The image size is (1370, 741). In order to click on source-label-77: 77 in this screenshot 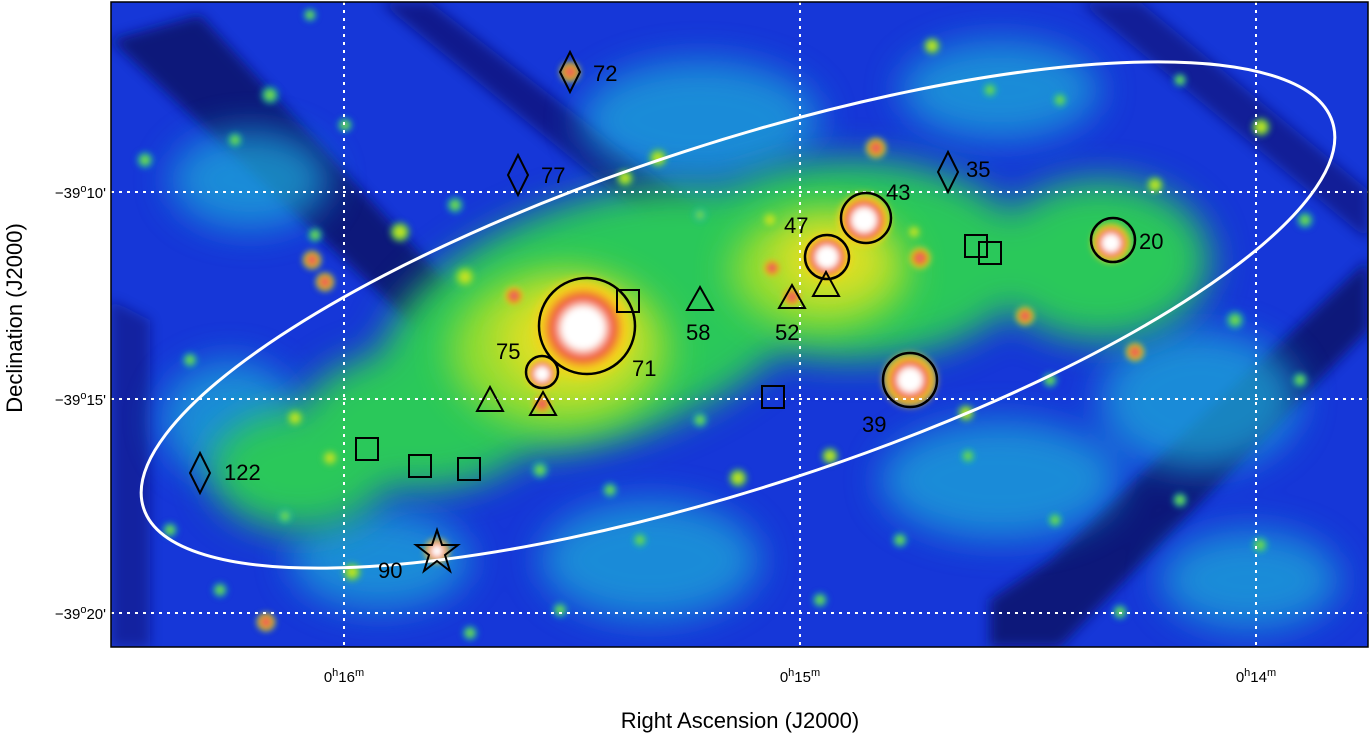, I will do `click(553, 175)`.